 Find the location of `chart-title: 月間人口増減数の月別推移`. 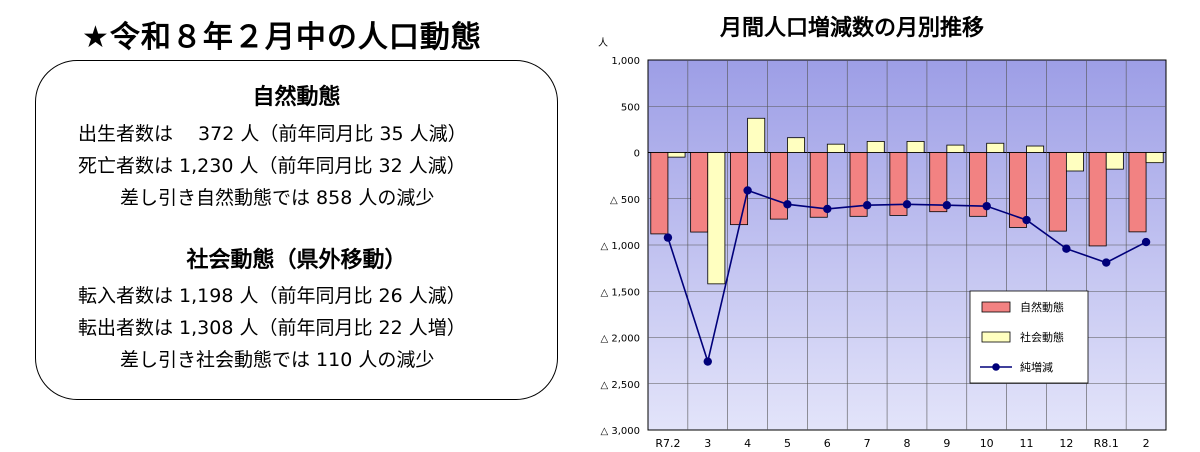

chart-title: 月間人口増減数の月別推移 is located at coordinates (852, 28).